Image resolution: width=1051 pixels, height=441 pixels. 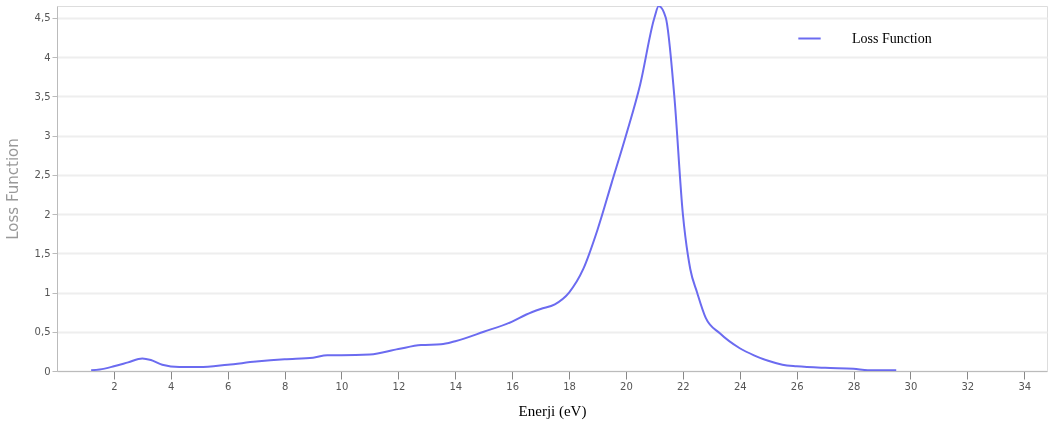 What do you see at coordinates (1025, 386) in the screenshot?
I see `x-tick-label: 34` at bounding box center [1025, 386].